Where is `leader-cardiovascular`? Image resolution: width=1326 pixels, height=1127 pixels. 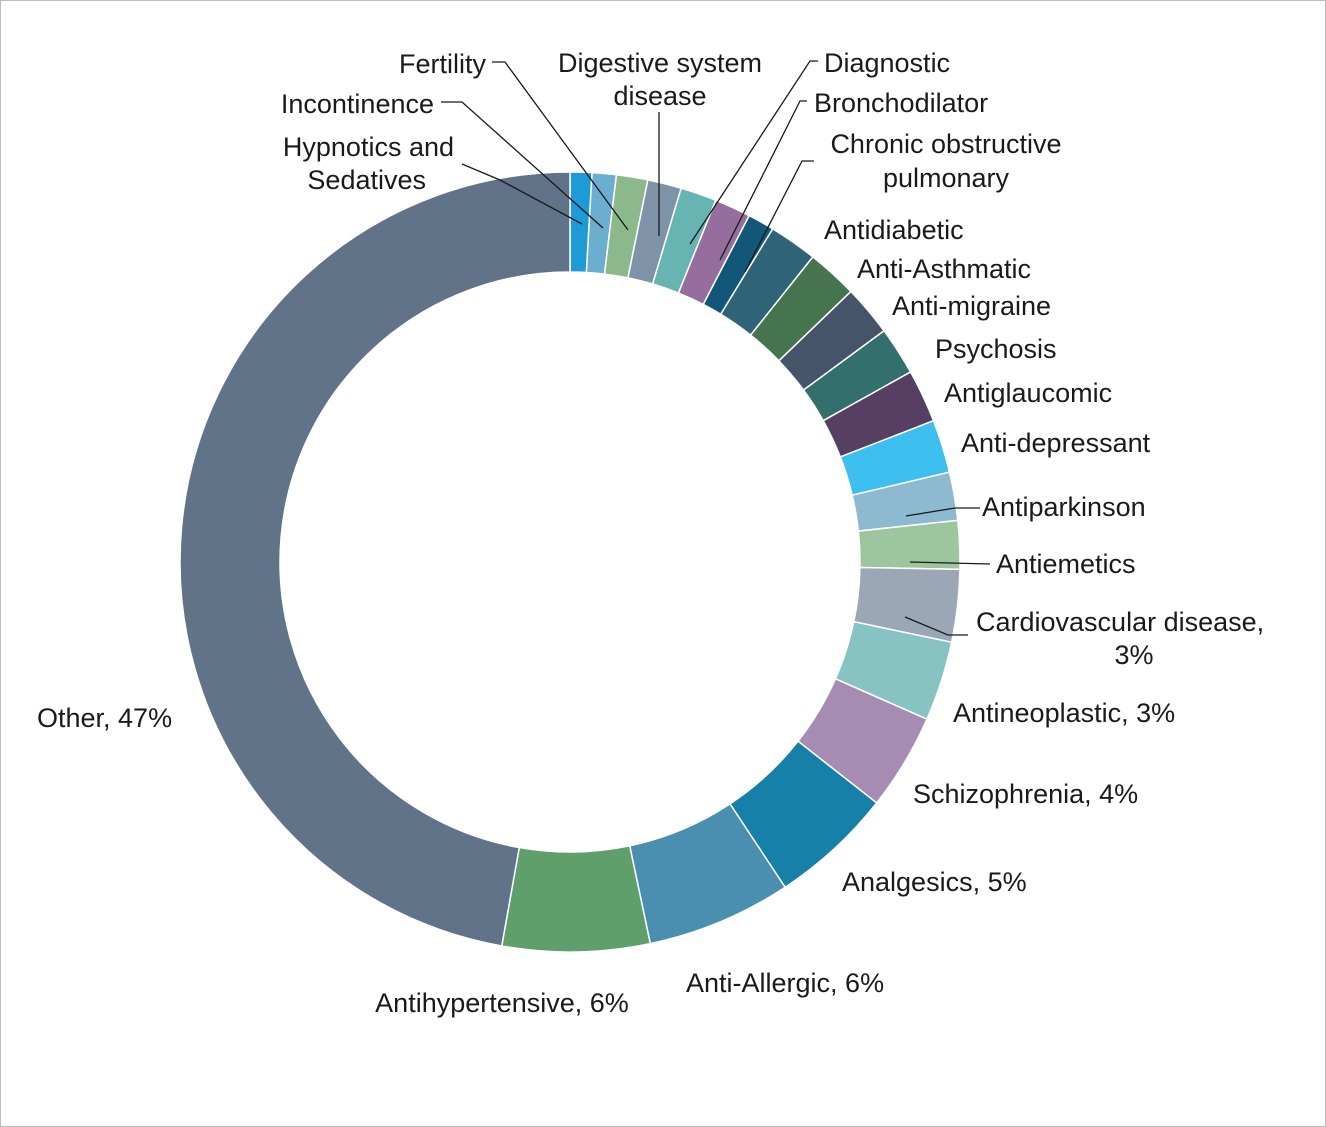
leader-cardiovascular is located at coordinates (936, 626).